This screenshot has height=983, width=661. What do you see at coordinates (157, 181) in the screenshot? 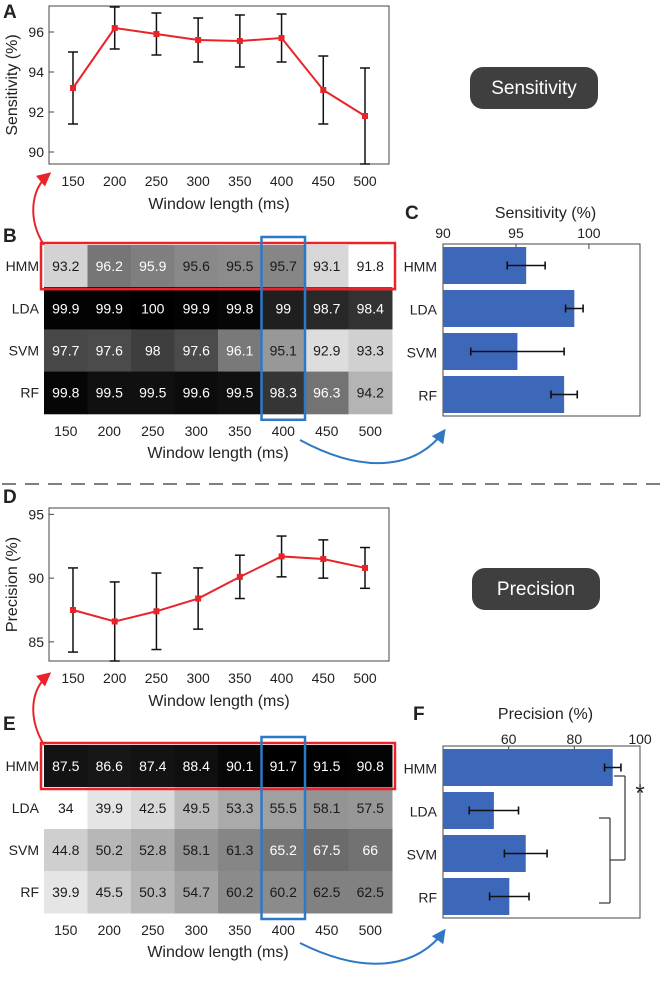
I see `chart-a-xtick-label: 250` at bounding box center [157, 181].